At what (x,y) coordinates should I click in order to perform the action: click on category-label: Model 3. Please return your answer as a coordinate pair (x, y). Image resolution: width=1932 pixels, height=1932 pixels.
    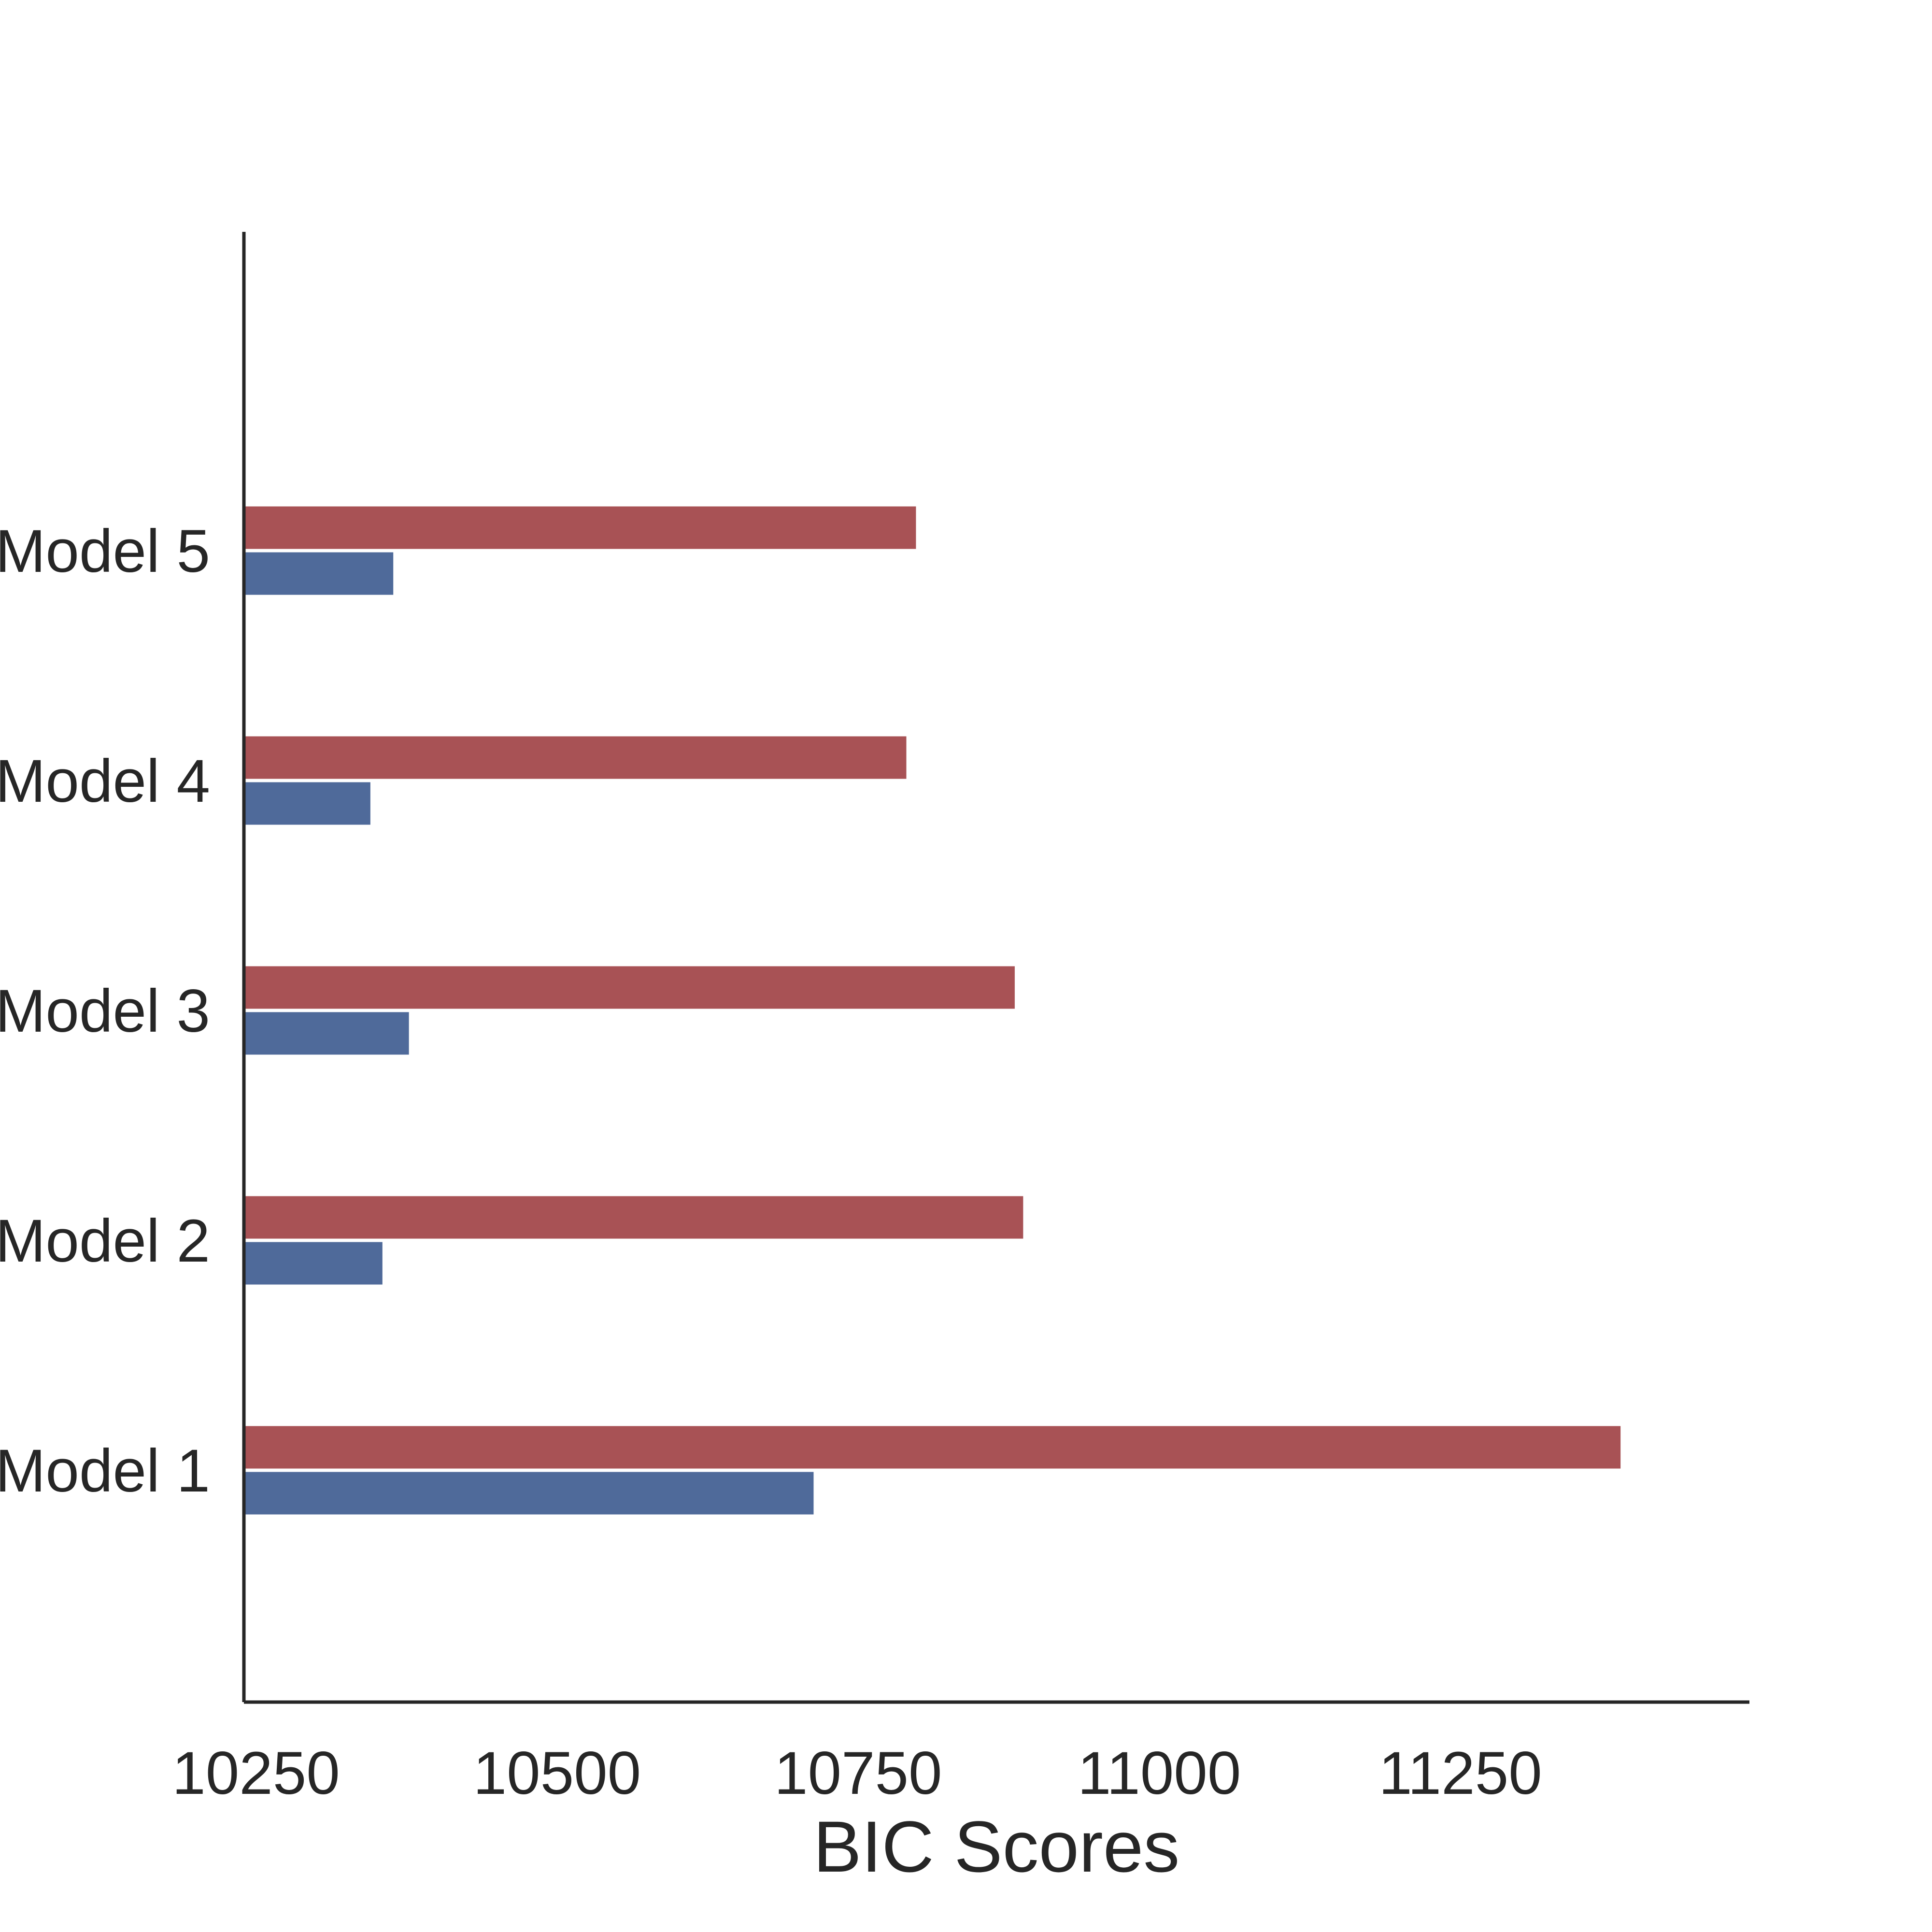
    Looking at the image, I should click on (105, 1011).